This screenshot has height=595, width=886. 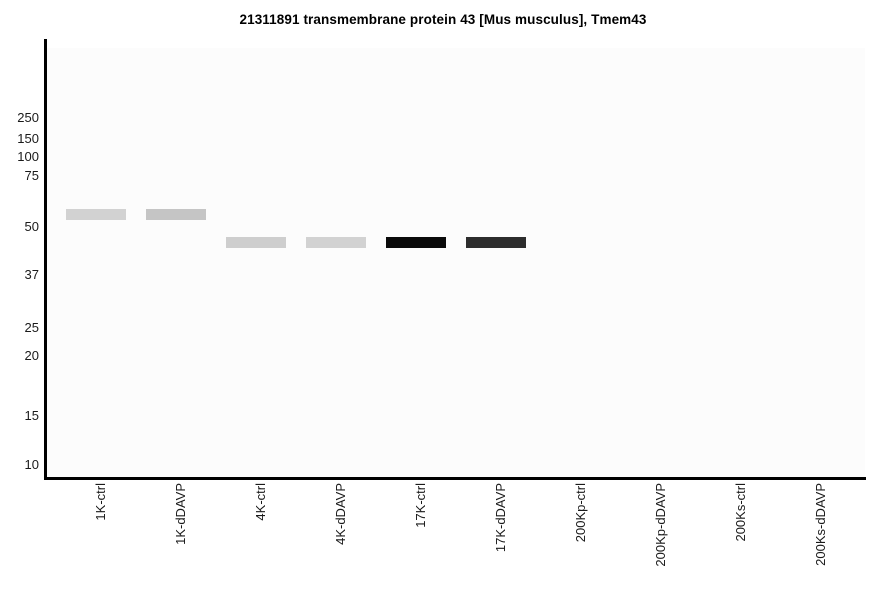 I want to click on x-lane-label: 17K-ctrl, so click(x=420, y=505).